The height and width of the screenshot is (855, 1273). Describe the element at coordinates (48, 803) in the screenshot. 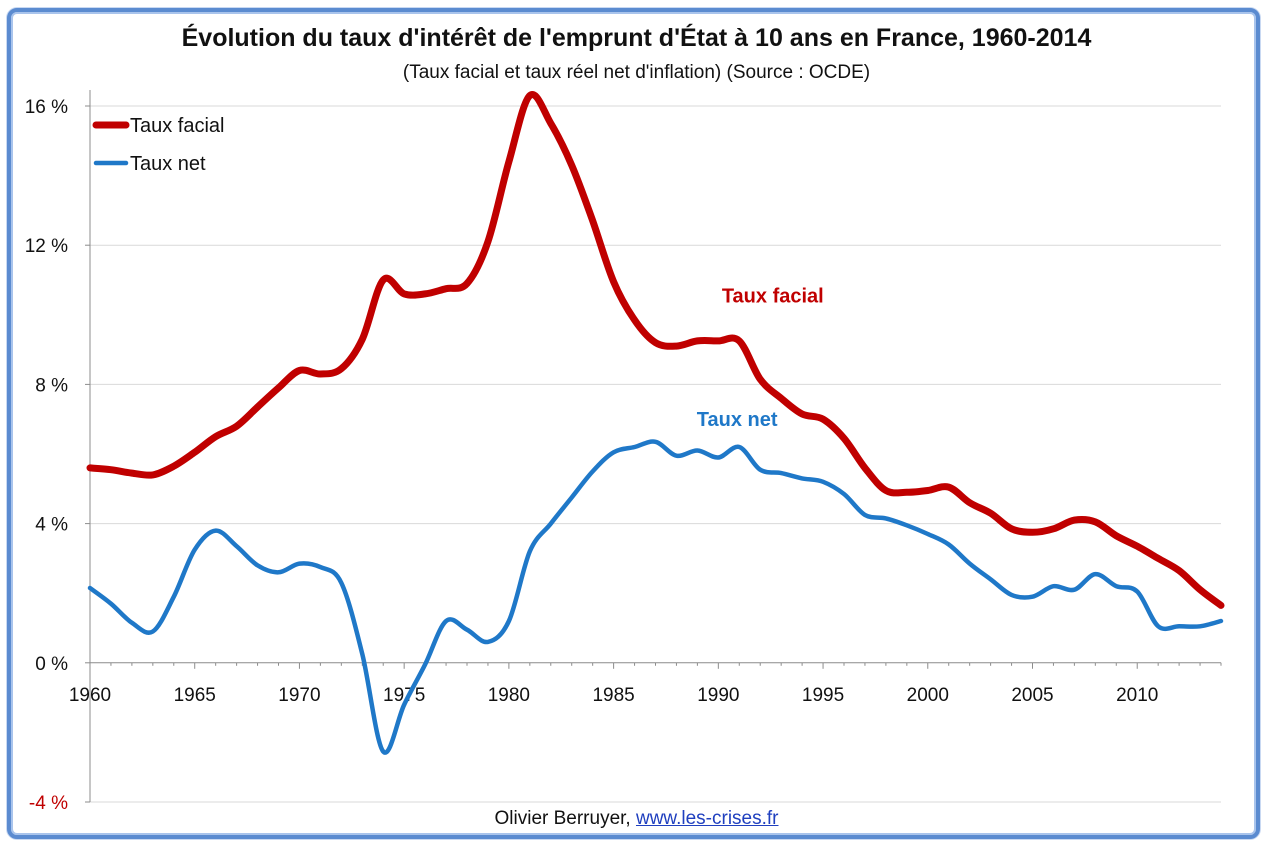

I see `y-tick-label: -4 %` at that location.